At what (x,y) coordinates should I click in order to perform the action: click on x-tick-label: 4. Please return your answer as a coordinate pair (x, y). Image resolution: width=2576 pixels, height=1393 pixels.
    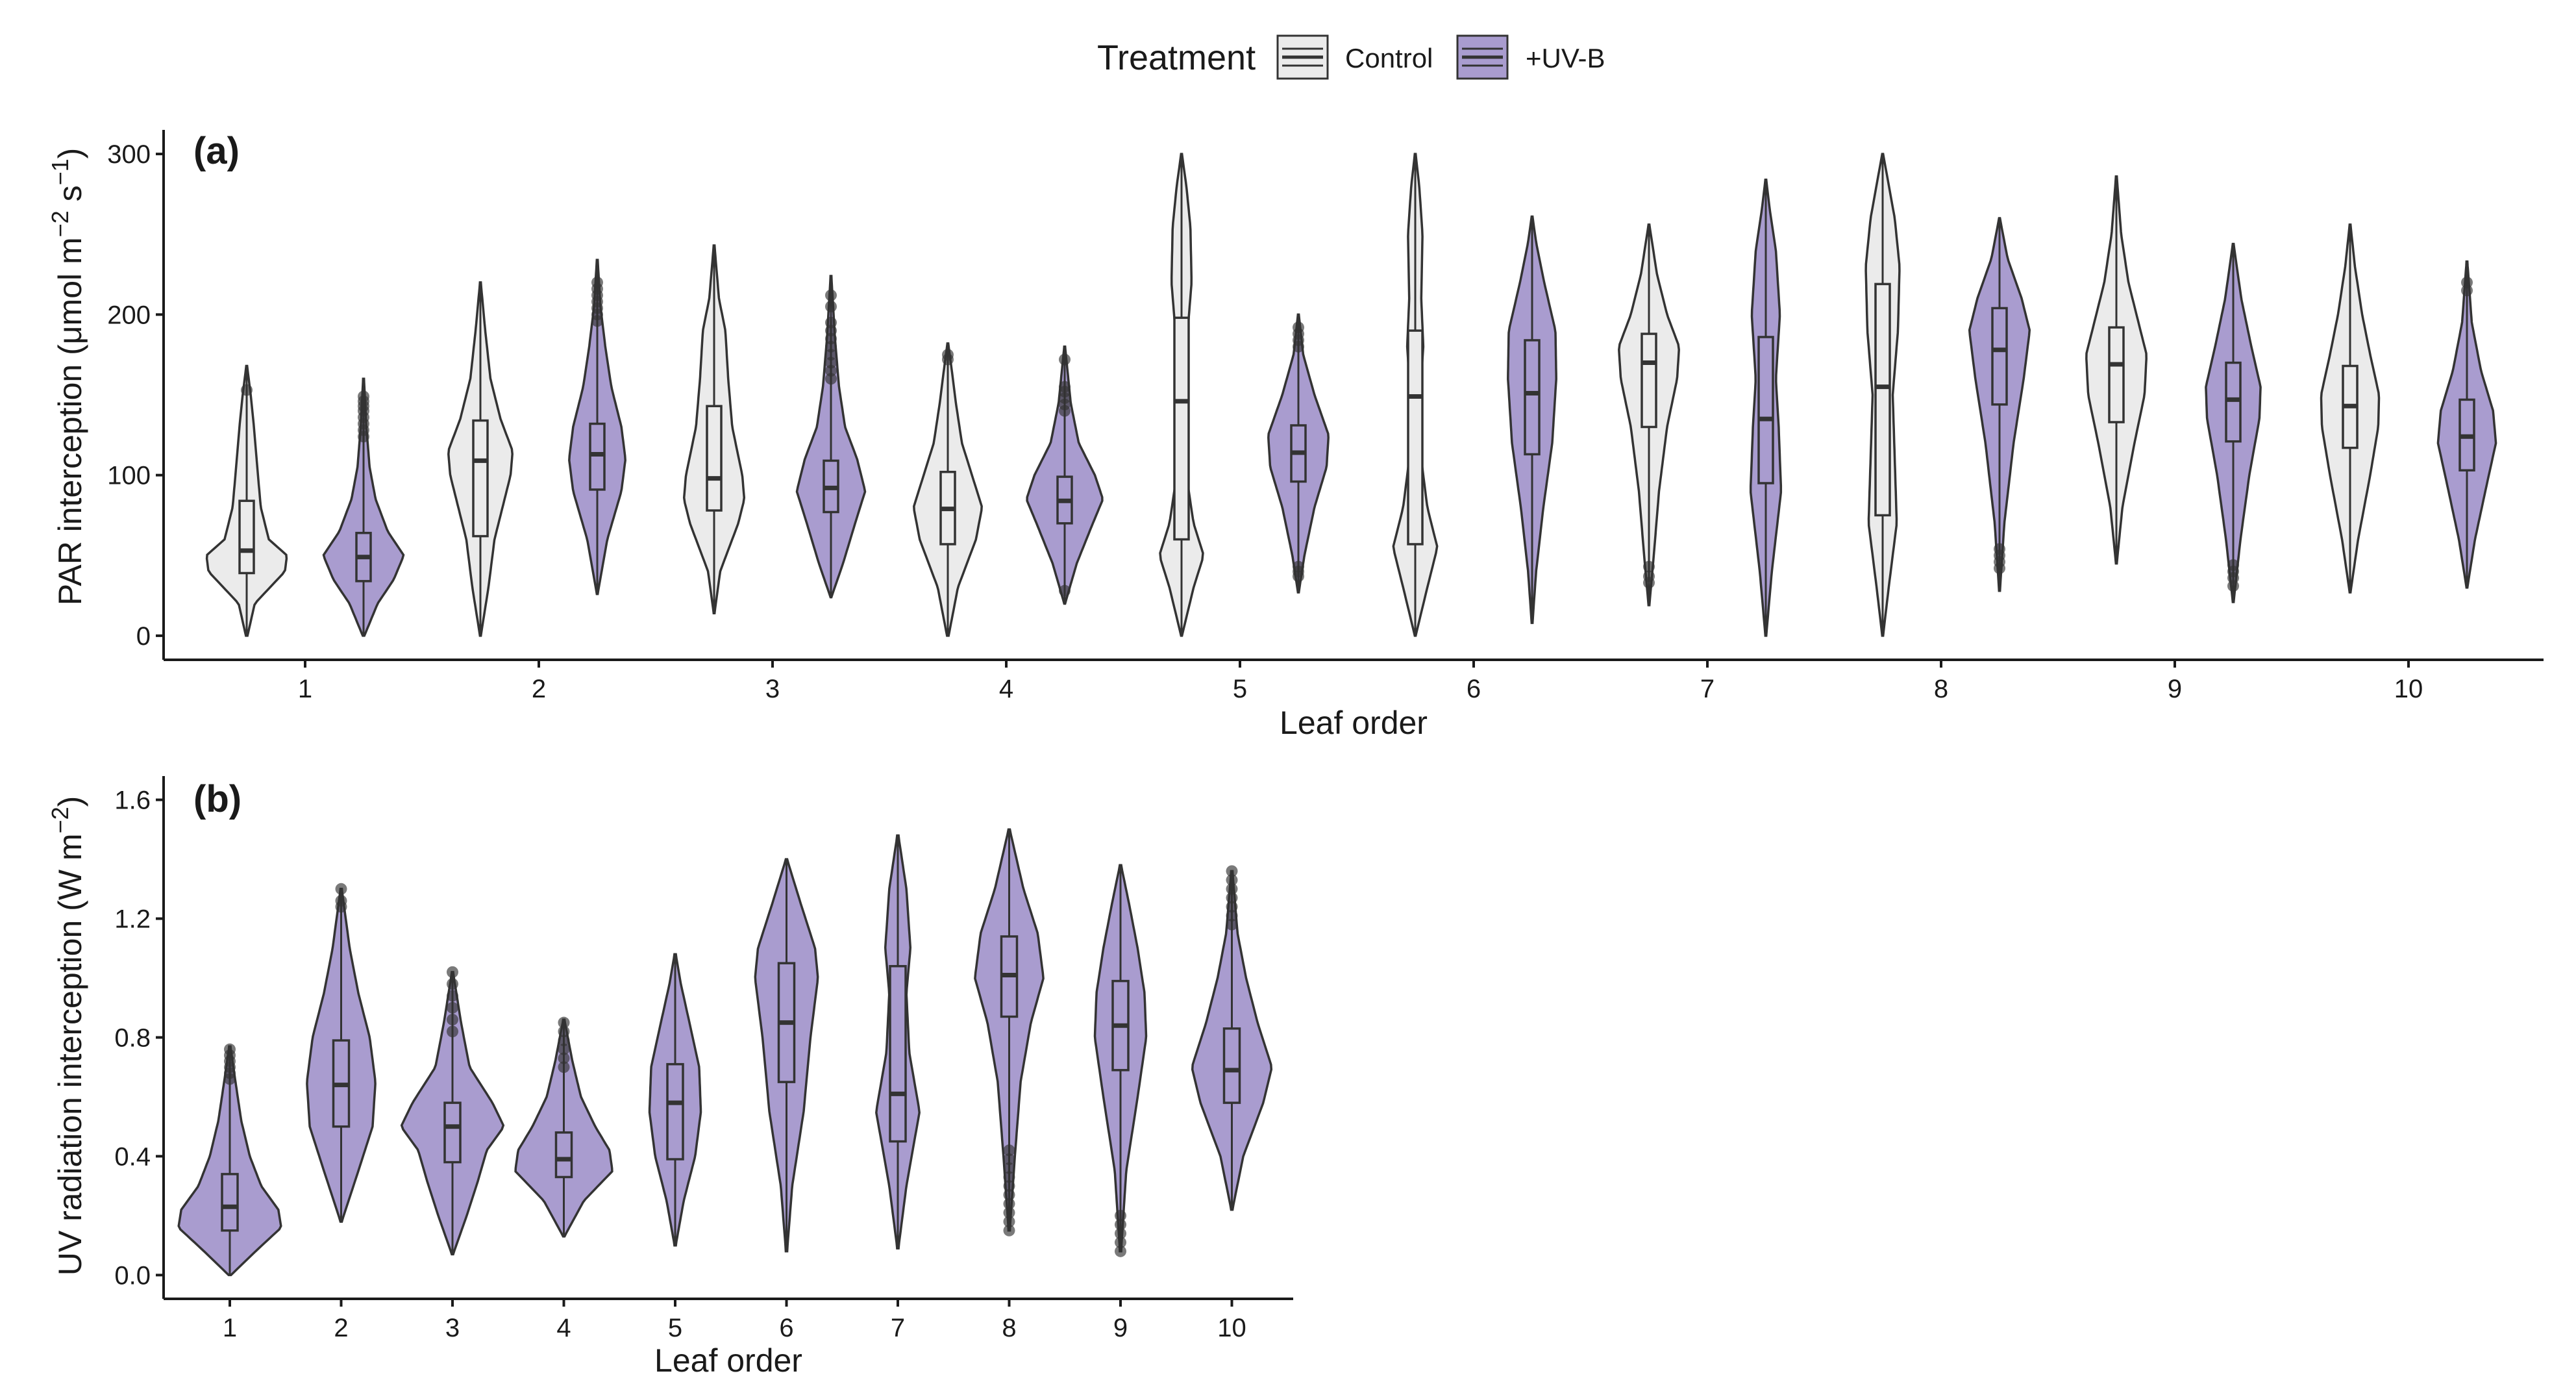
    Looking at the image, I should click on (563, 1328).